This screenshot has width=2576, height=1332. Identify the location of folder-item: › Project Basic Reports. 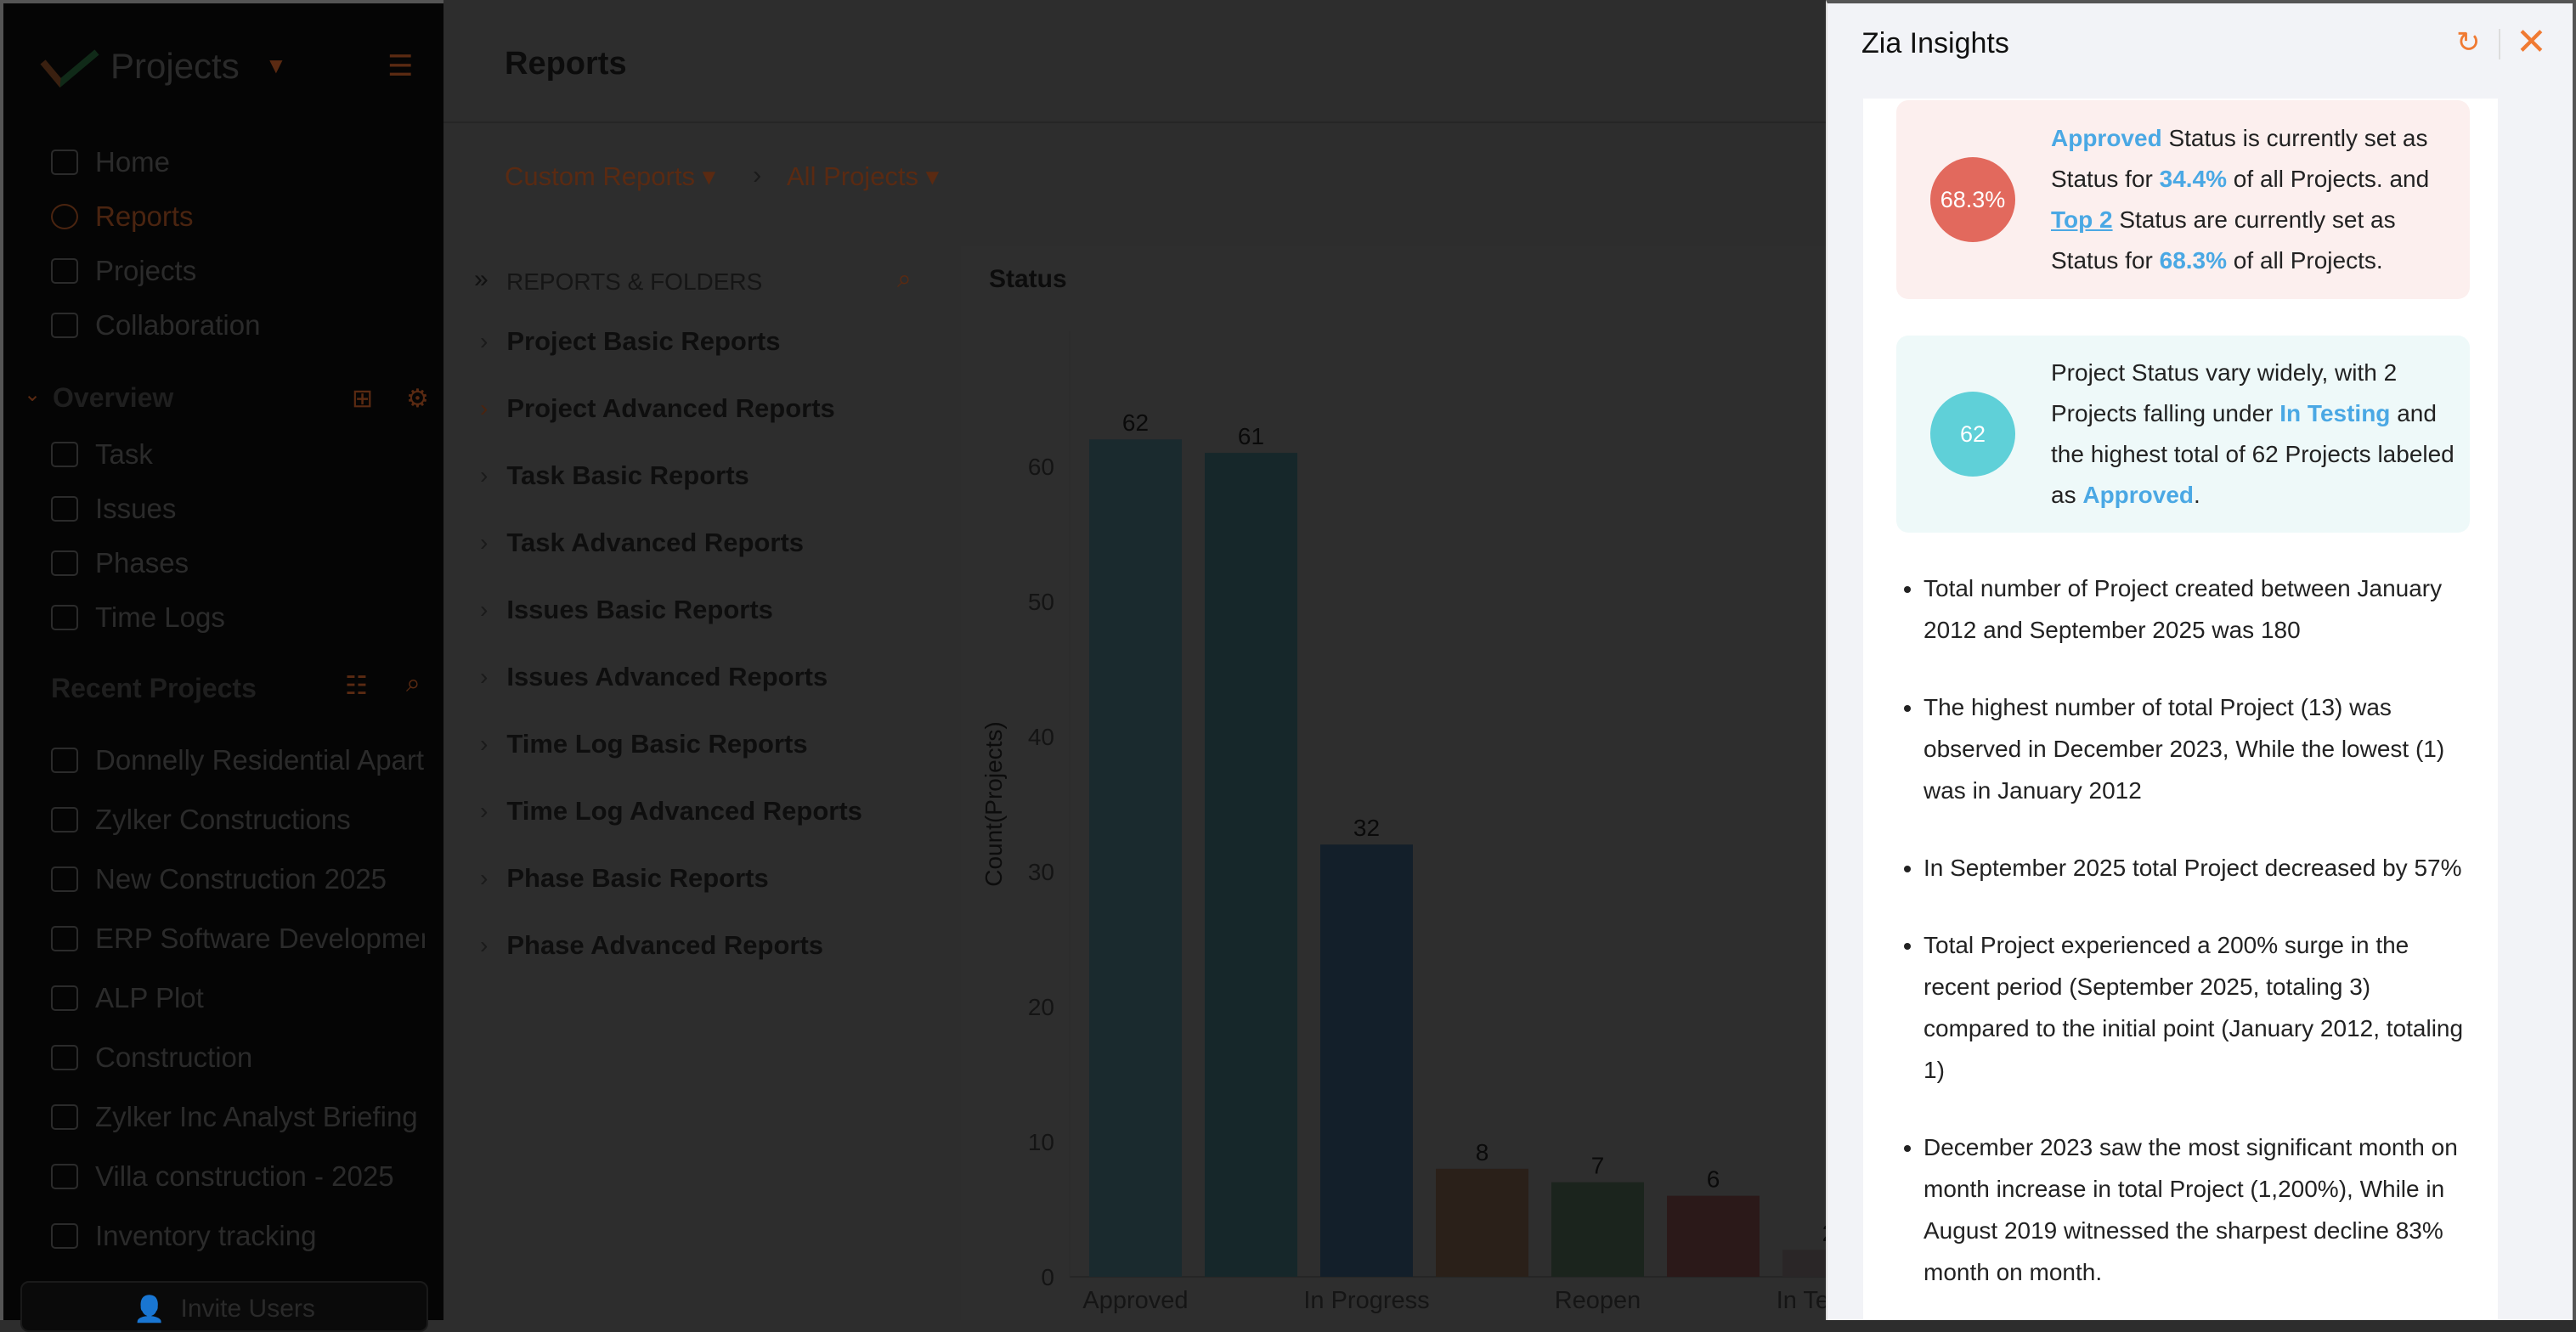
(630, 341).